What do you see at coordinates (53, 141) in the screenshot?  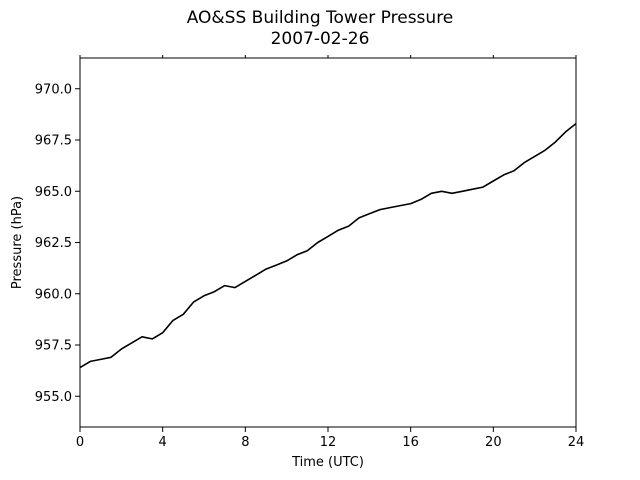 I see `y-tick-label: 967.5` at bounding box center [53, 141].